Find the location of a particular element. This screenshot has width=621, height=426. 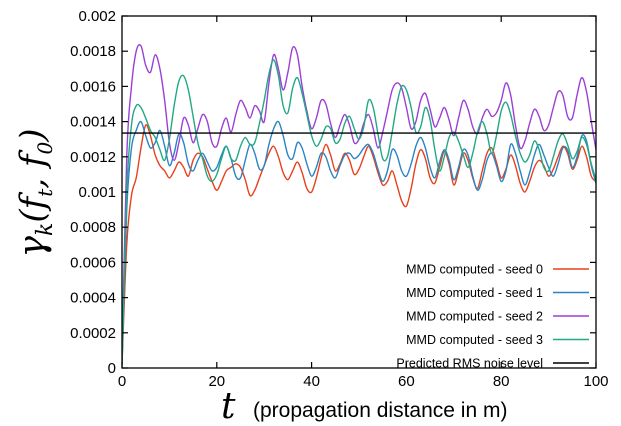

x-axis-label: t (propagation distance in m) is located at coordinates (364, 406).